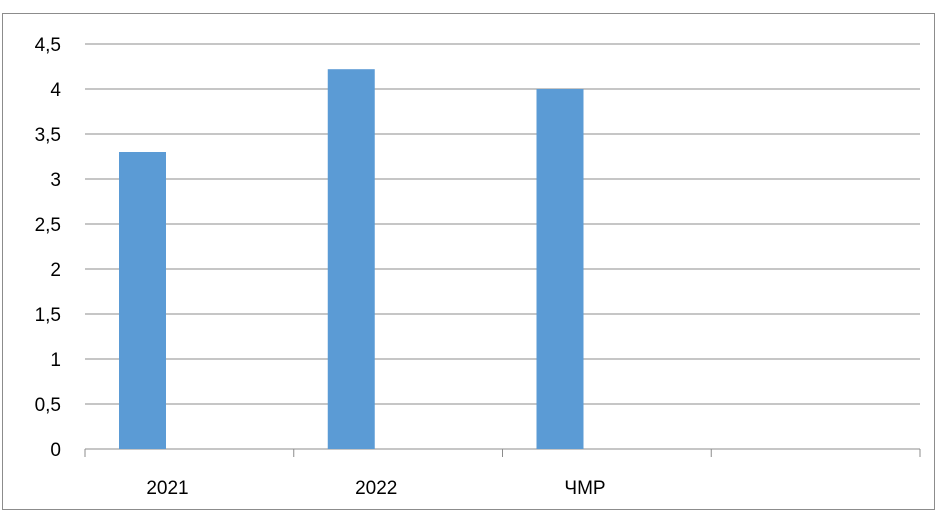 This screenshot has width=937, height=512. I want to click on y-tick-label: 1, so click(55, 360).